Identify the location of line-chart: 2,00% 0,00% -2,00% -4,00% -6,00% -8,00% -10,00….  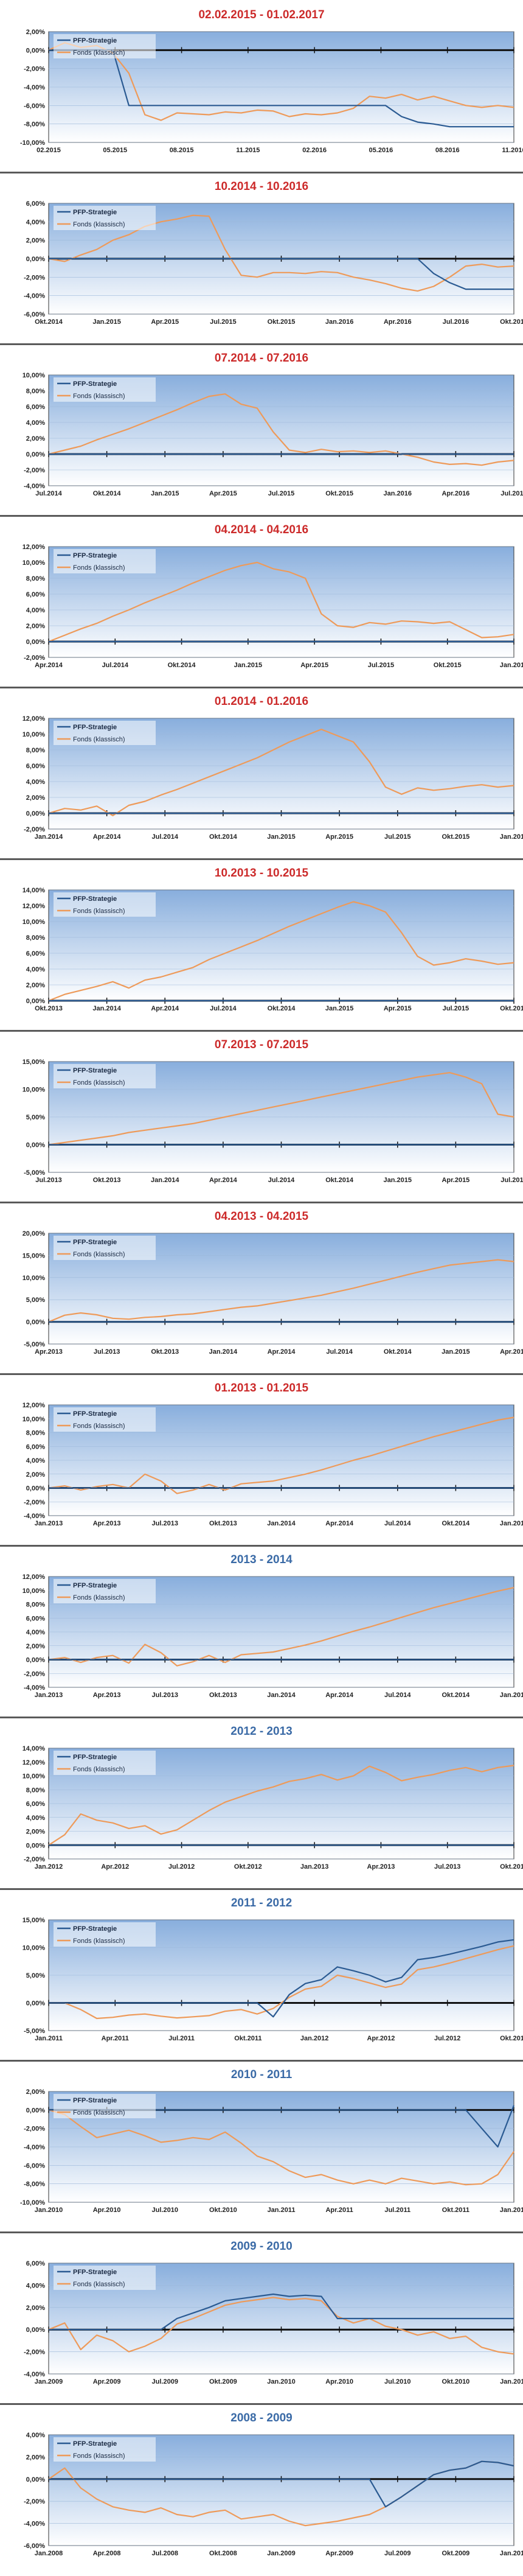
(272, 2151).